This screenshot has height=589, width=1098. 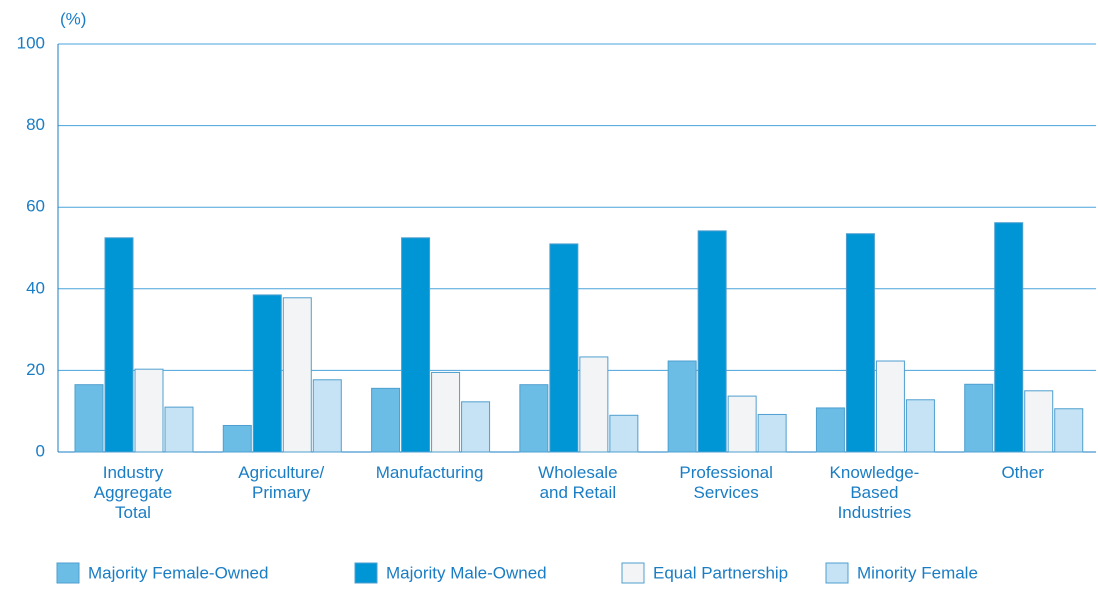 I want to click on x-tick-label: Knowledge- Based Industries, so click(x=874, y=492).